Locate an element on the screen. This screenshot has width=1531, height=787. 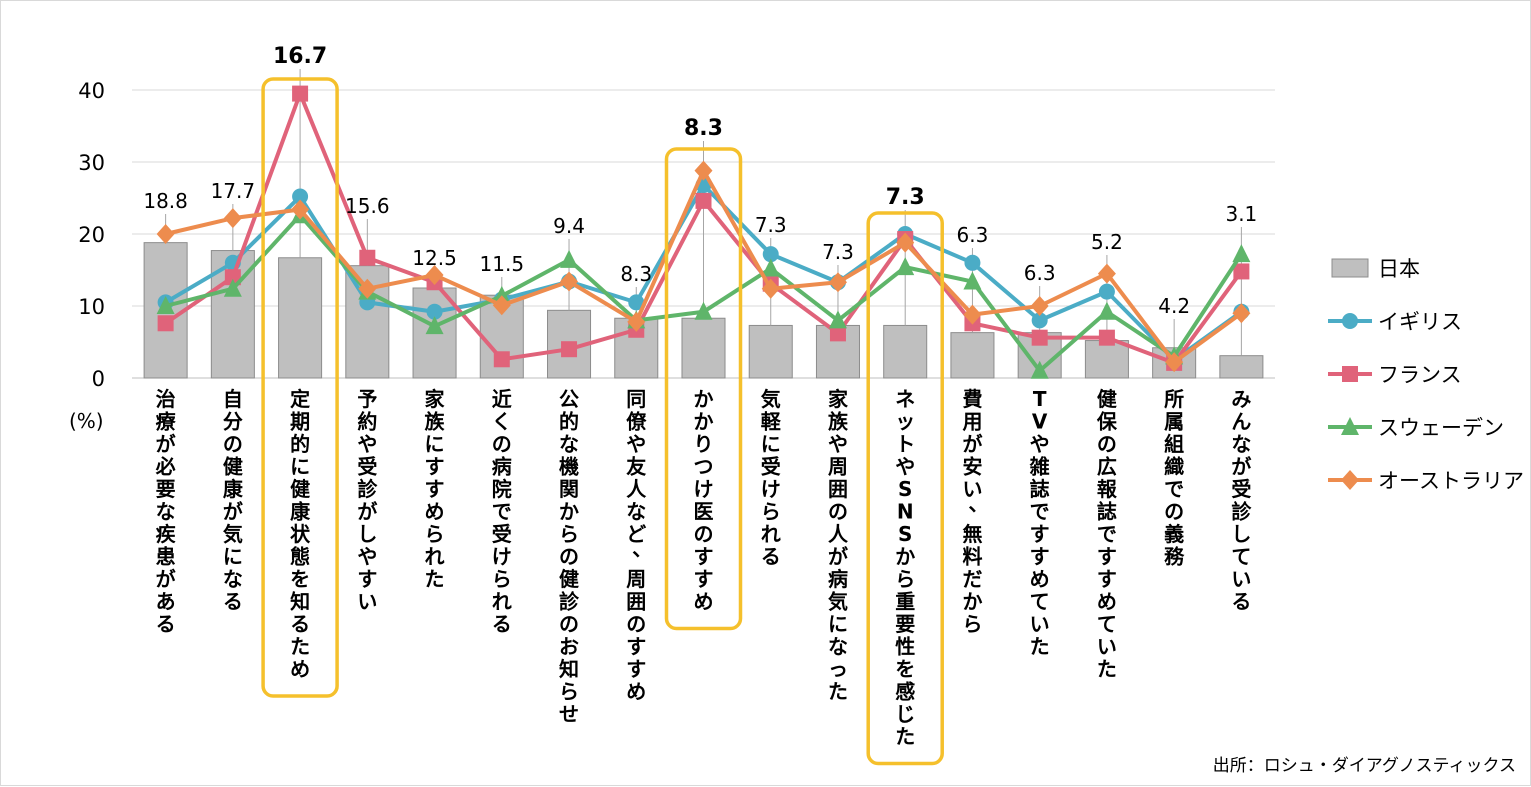
category-char: 囲 is located at coordinates (838, 489).